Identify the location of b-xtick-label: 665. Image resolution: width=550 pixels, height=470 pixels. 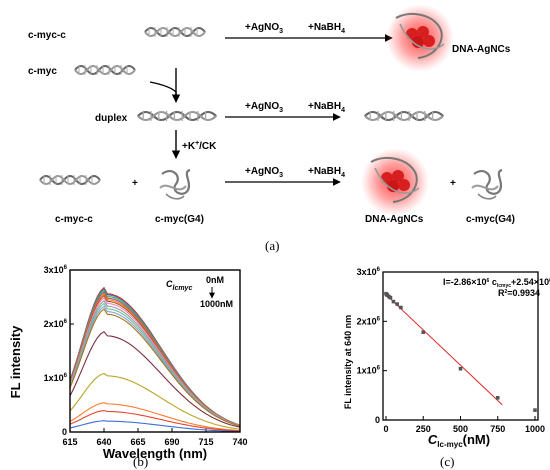
(137, 442).